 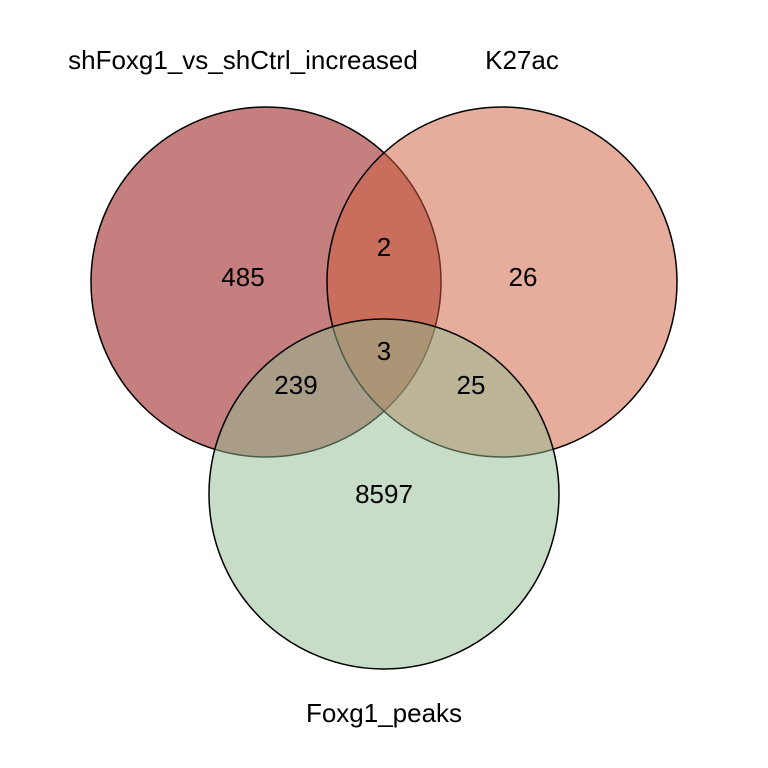 What do you see at coordinates (295, 385) in the screenshot?
I see `count-shfoxg1-foxg1-peaks: 239` at bounding box center [295, 385].